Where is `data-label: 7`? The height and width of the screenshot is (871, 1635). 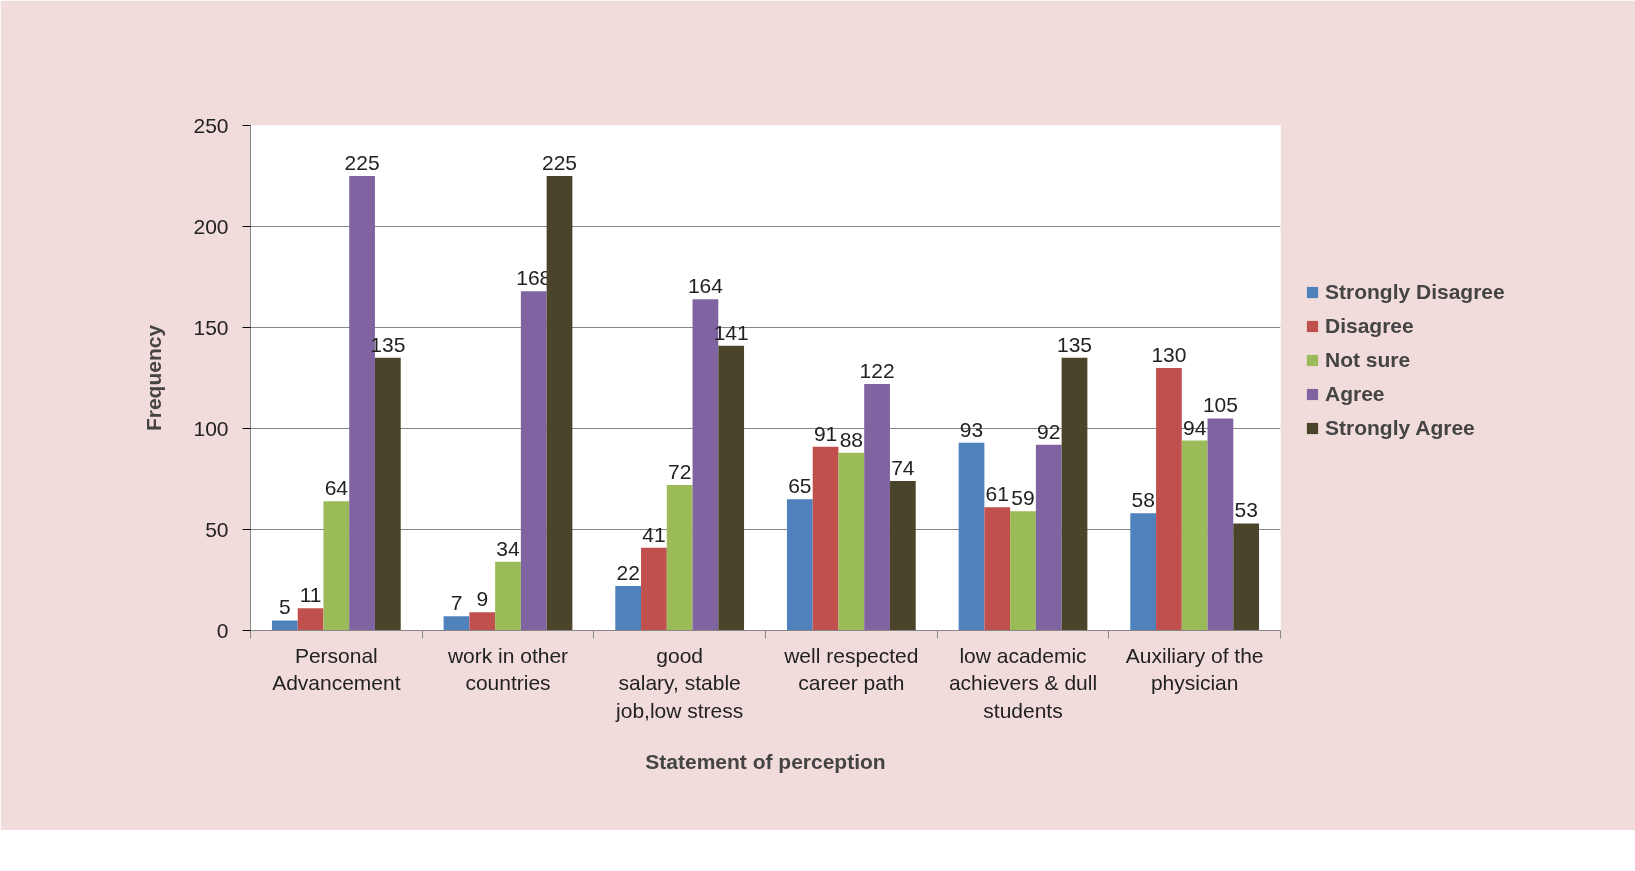 data-label: 7 is located at coordinates (456, 603).